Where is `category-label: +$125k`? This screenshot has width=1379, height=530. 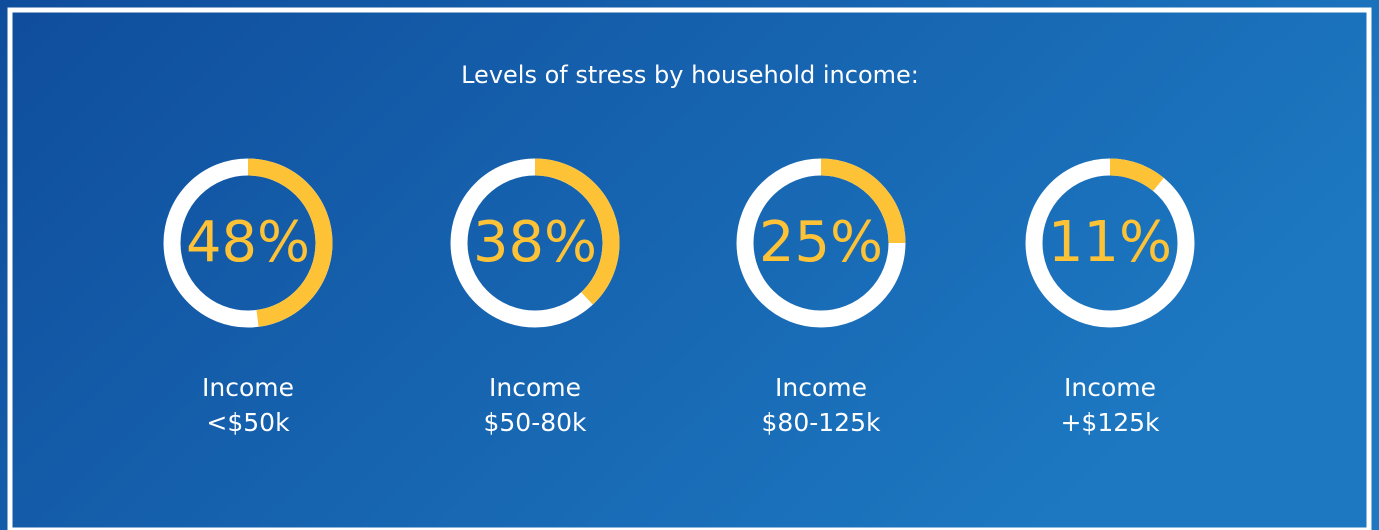 category-label: +$125k is located at coordinates (1110, 422).